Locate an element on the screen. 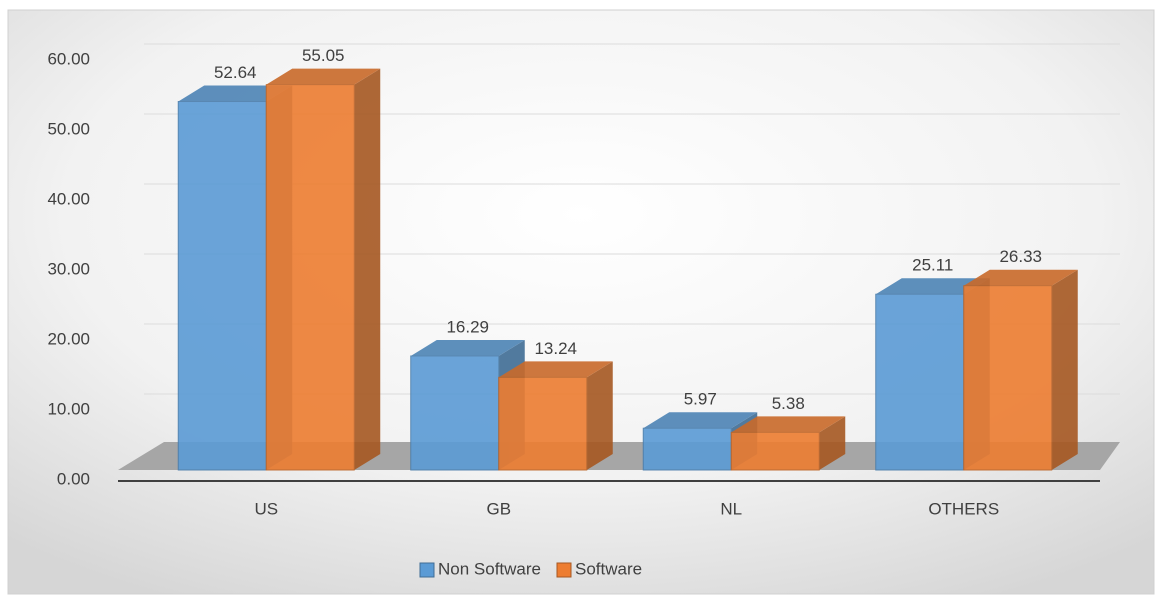 This screenshot has width=1162, height=601. data-label: 5.97 is located at coordinates (700, 399).